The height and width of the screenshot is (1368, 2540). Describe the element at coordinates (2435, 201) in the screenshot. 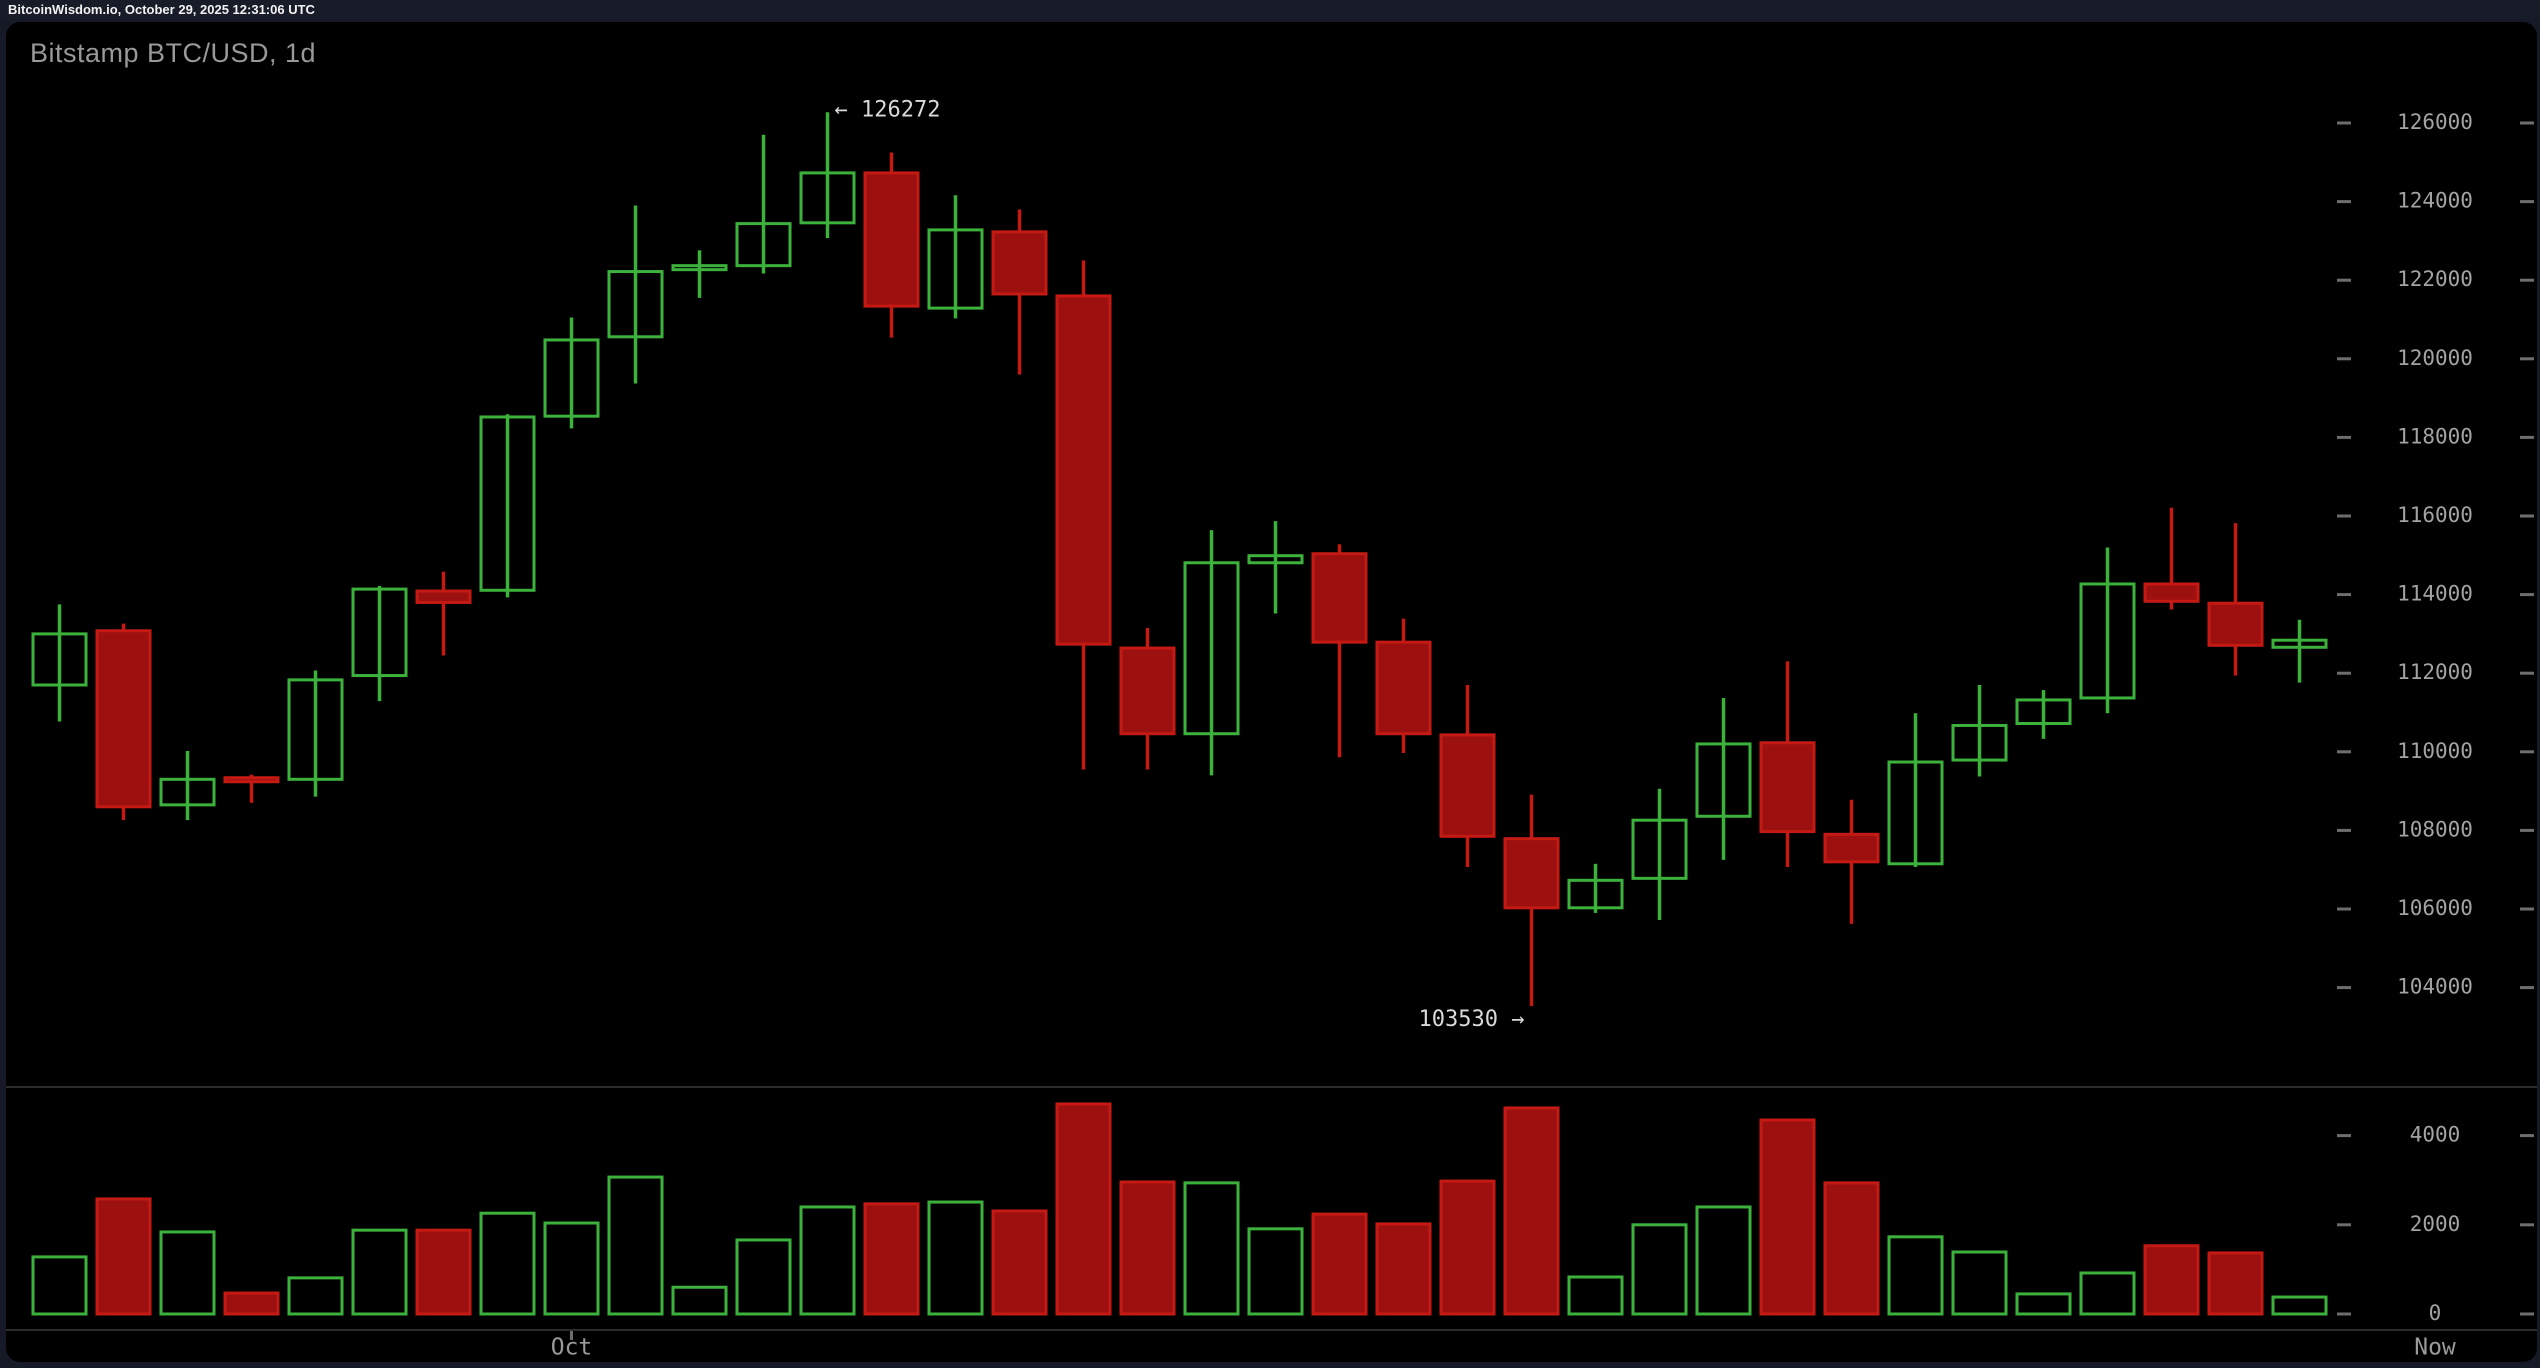

I see `price-axis-label: 124000` at that location.